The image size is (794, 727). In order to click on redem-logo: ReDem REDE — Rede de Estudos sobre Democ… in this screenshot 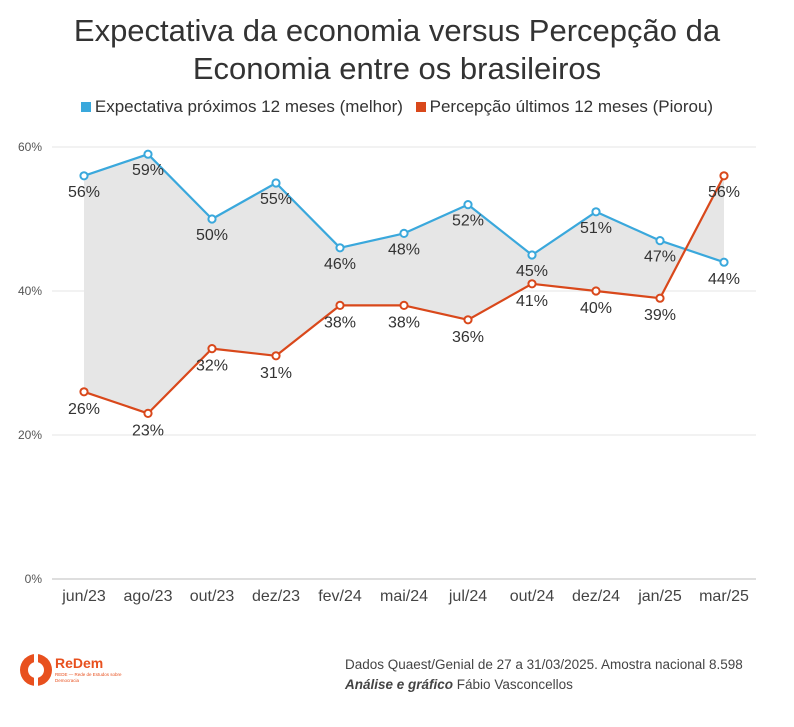, I will do `click(83, 673)`.